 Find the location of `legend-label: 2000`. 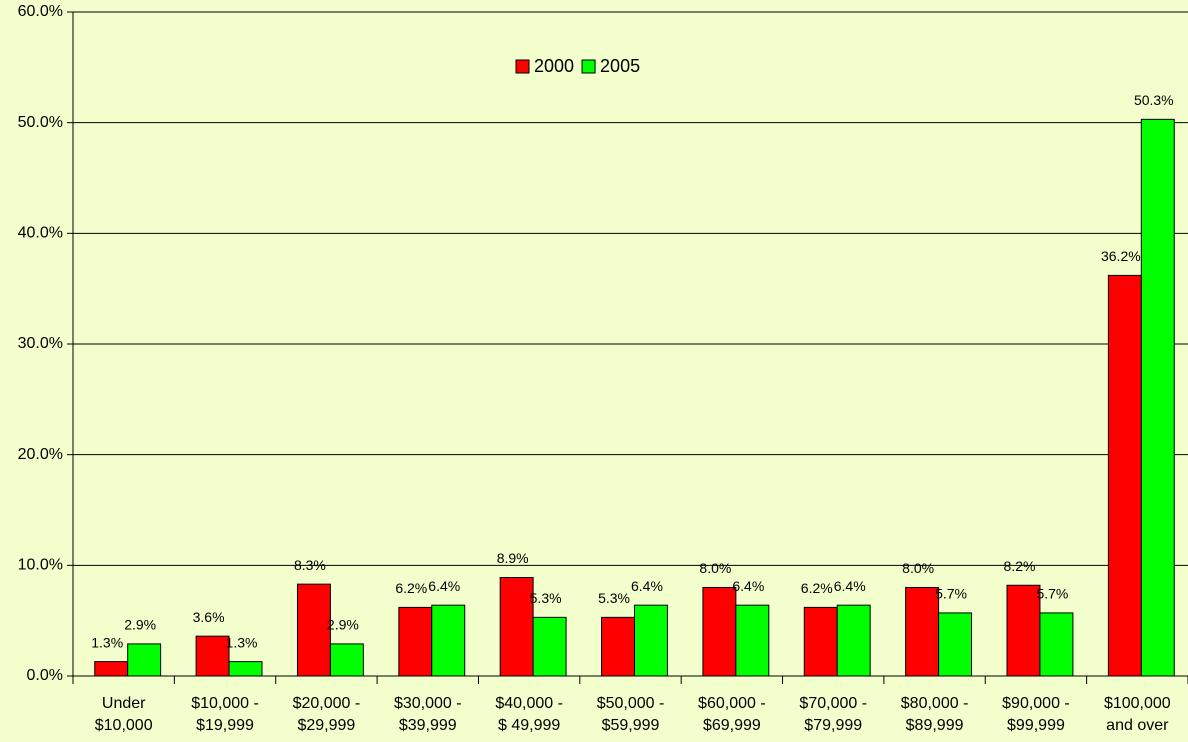

legend-label: 2000 is located at coordinates (554, 66).